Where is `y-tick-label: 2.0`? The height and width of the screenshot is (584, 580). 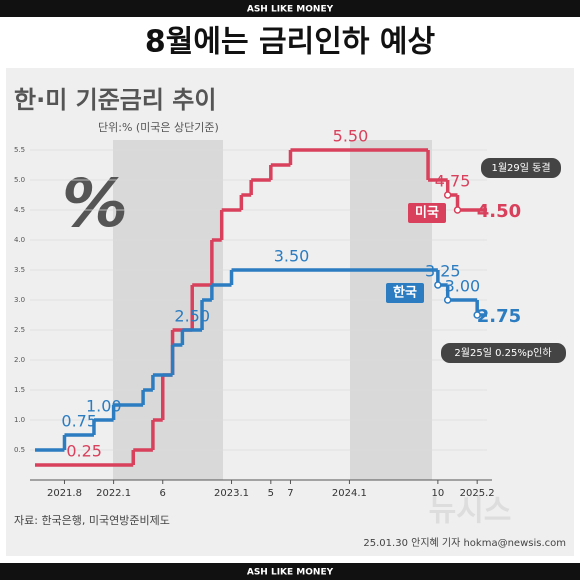 y-tick-label: 2.0 is located at coordinates (19, 360).